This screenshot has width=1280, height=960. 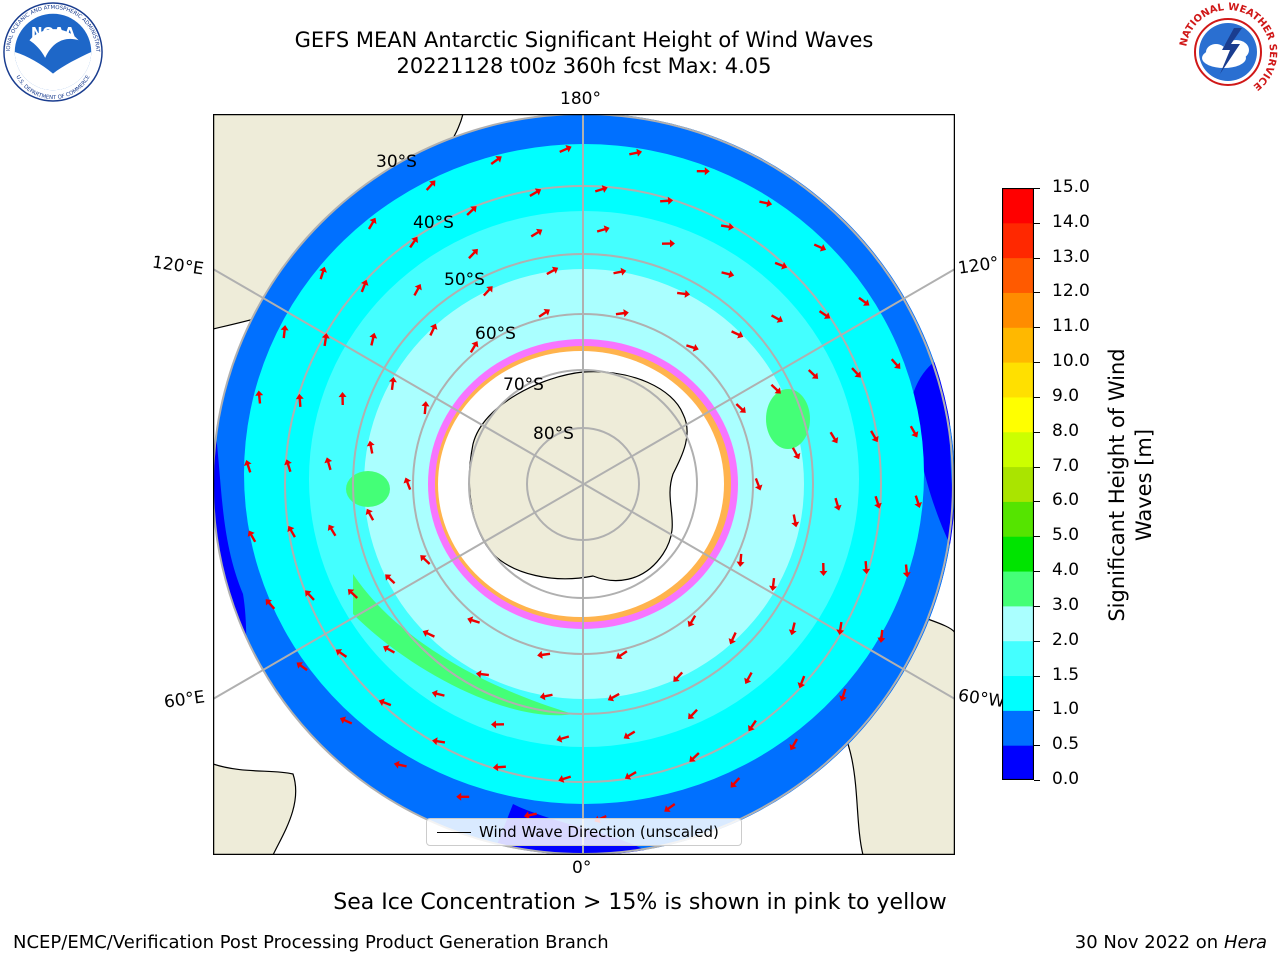 What do you see at coordinates (1066, 500) in the screenshot?
I see `colorbar-tick-label: 6.0` at bounding box center [1066, 500].